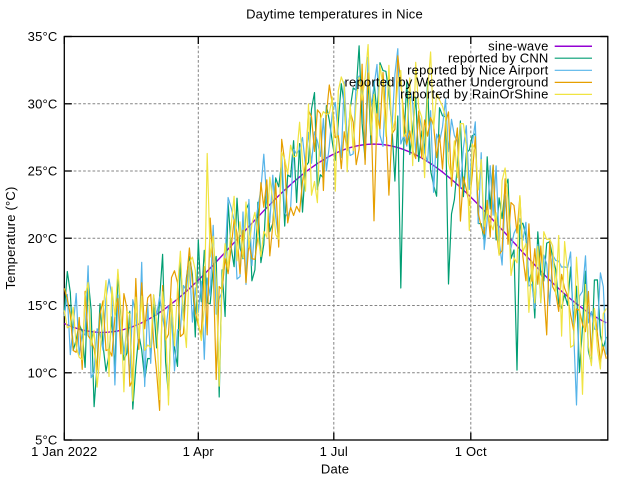  Describe the element at coordinates (199, 451) in the screenshot. I see `svg-text: 1 Apr` at that location.